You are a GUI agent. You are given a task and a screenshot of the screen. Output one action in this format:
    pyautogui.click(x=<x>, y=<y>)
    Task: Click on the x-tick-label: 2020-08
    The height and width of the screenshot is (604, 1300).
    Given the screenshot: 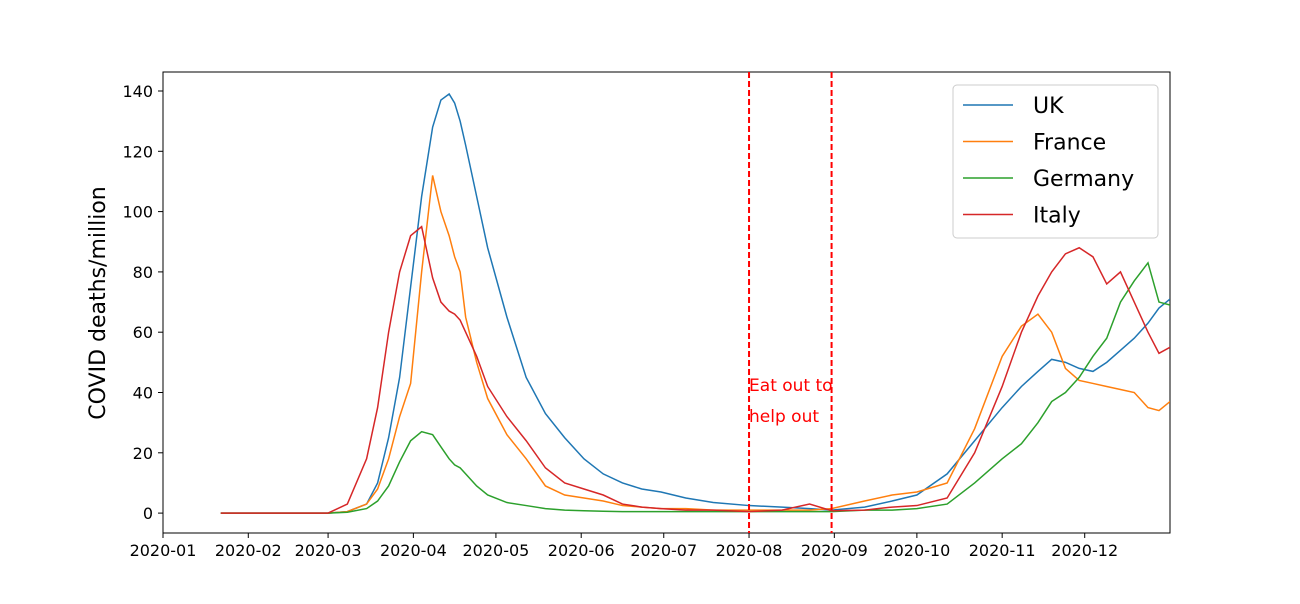 What is the action you would take?
    pyautogui.click(x=749, y=550)
    